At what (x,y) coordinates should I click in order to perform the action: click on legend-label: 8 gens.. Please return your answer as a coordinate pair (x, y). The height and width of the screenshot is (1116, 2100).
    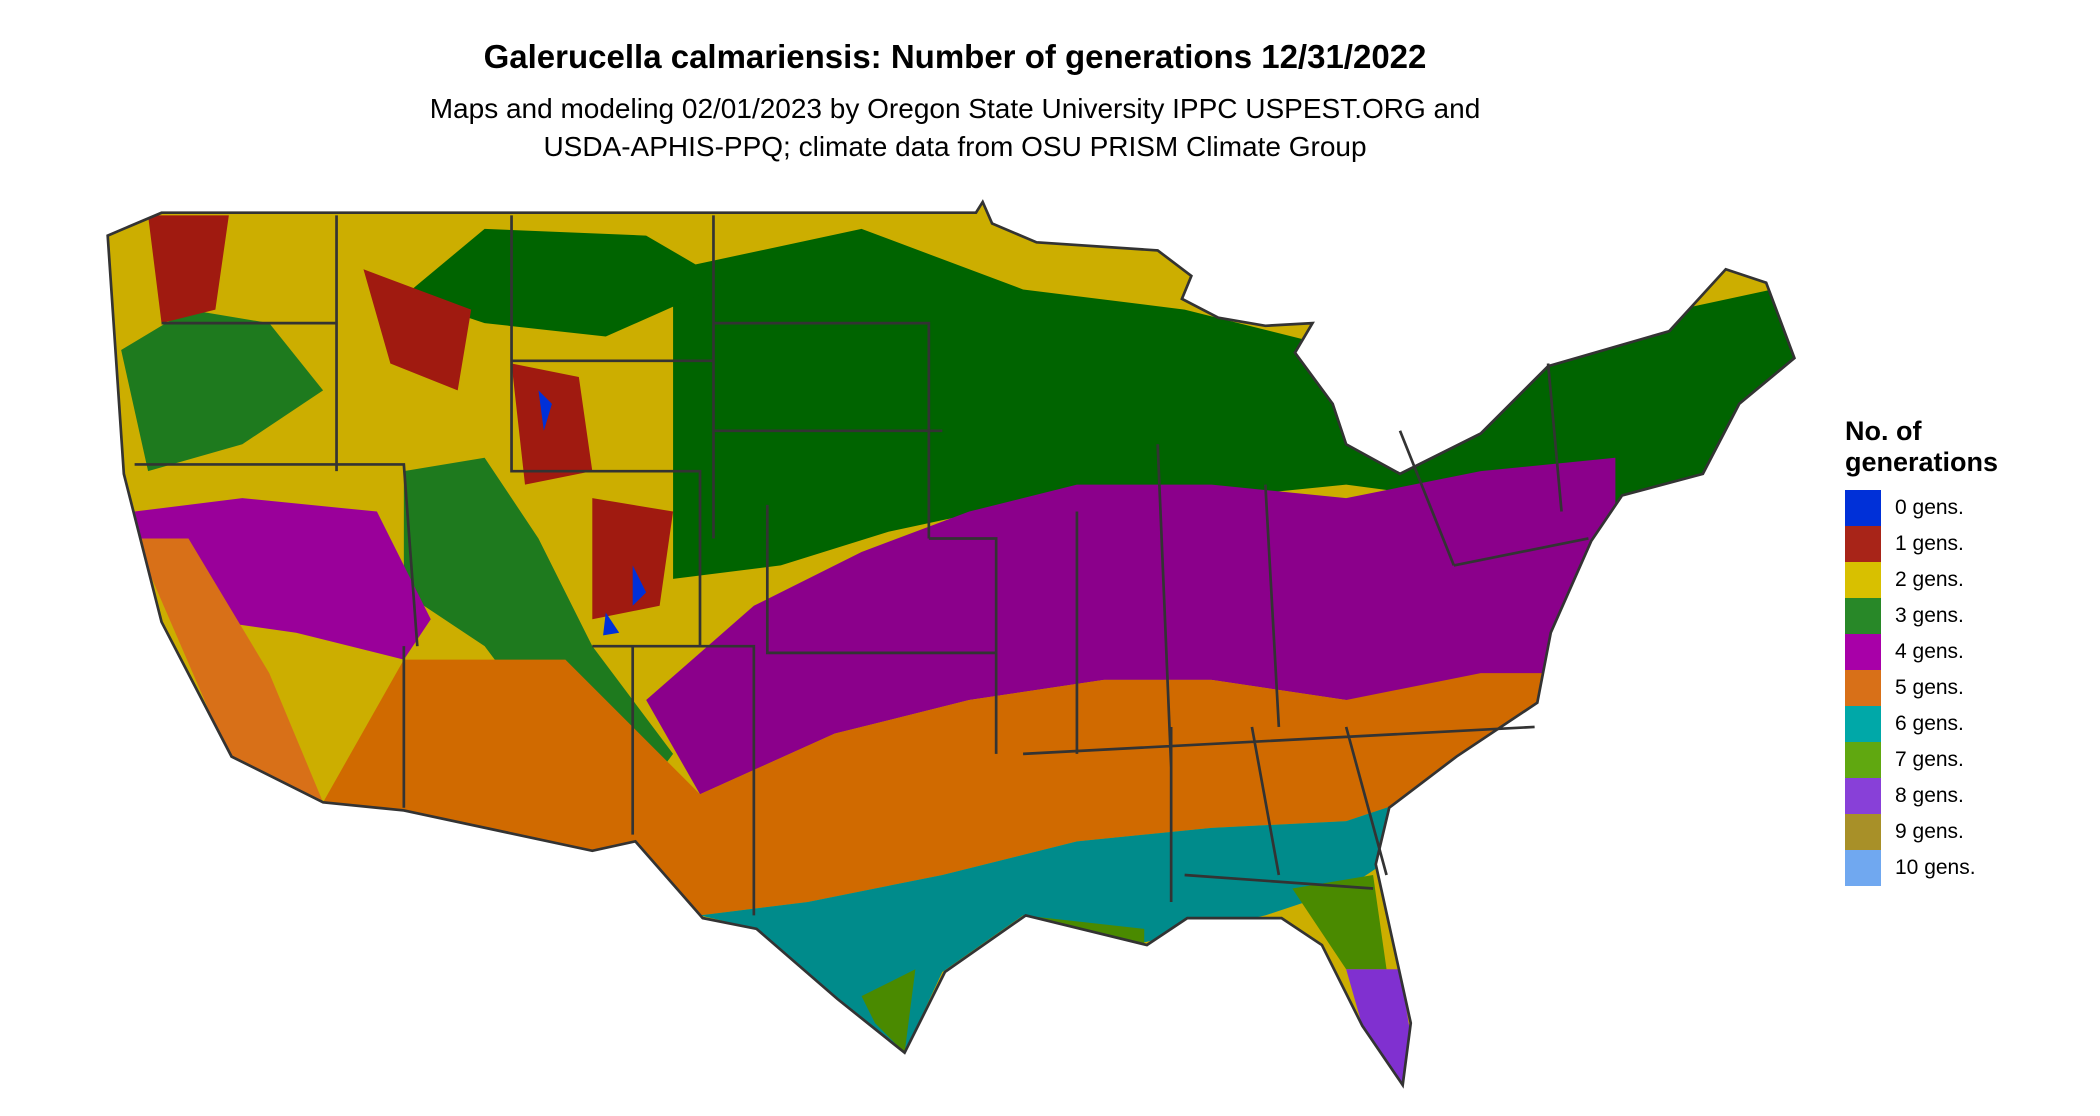
    Looking at the image, I should click on (1929, 795).